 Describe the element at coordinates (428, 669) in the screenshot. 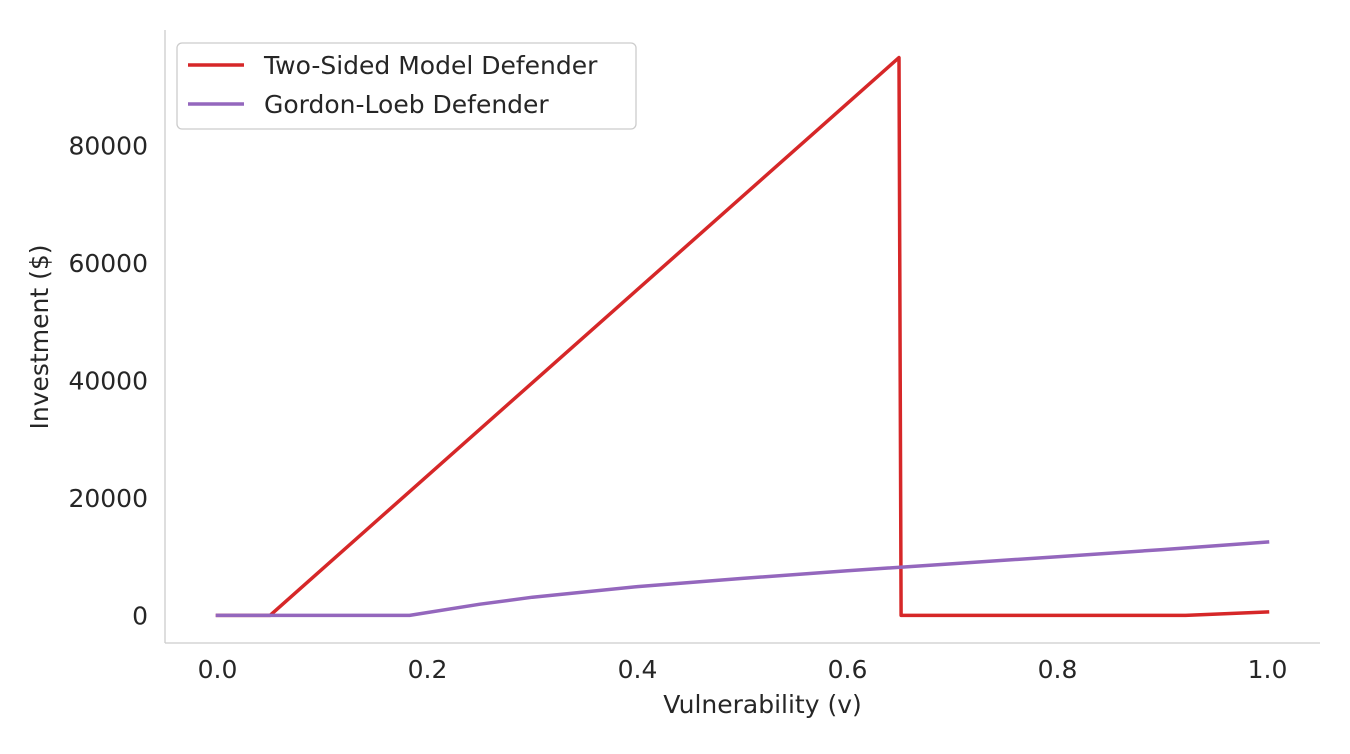

I see `x-tick-label: 0.2` at that location.